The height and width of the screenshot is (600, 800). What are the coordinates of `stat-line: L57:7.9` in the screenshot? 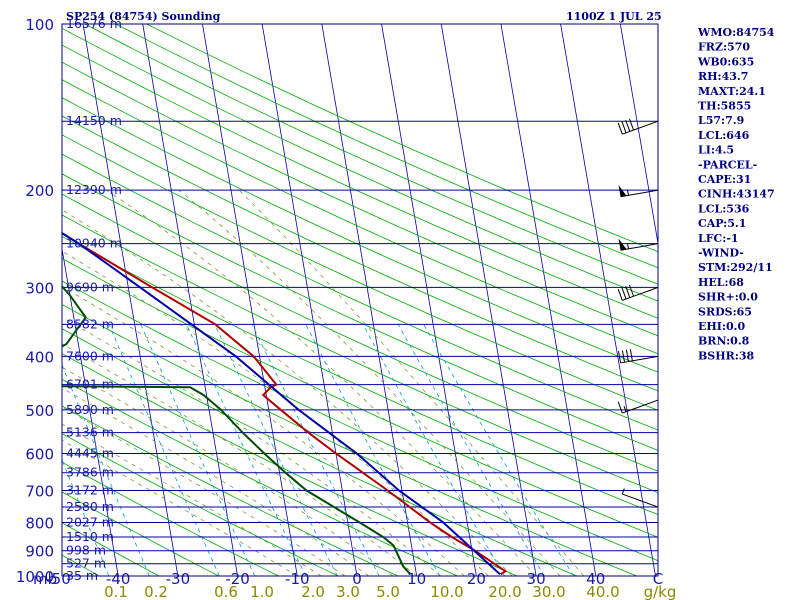 It's located at (721, 120).